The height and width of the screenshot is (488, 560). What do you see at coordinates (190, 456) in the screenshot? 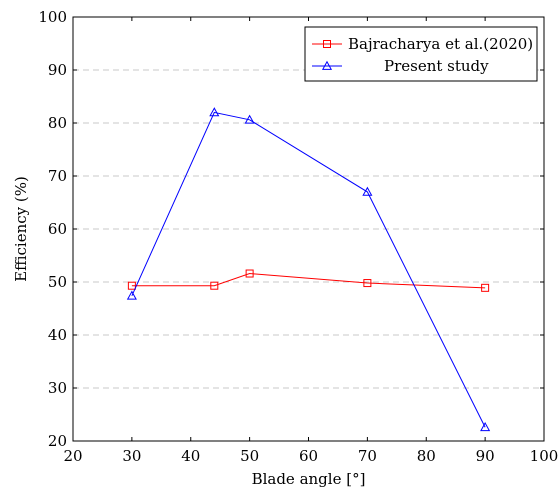
I see `x-tick-label-40: 40` at bounding box center [190, 456].